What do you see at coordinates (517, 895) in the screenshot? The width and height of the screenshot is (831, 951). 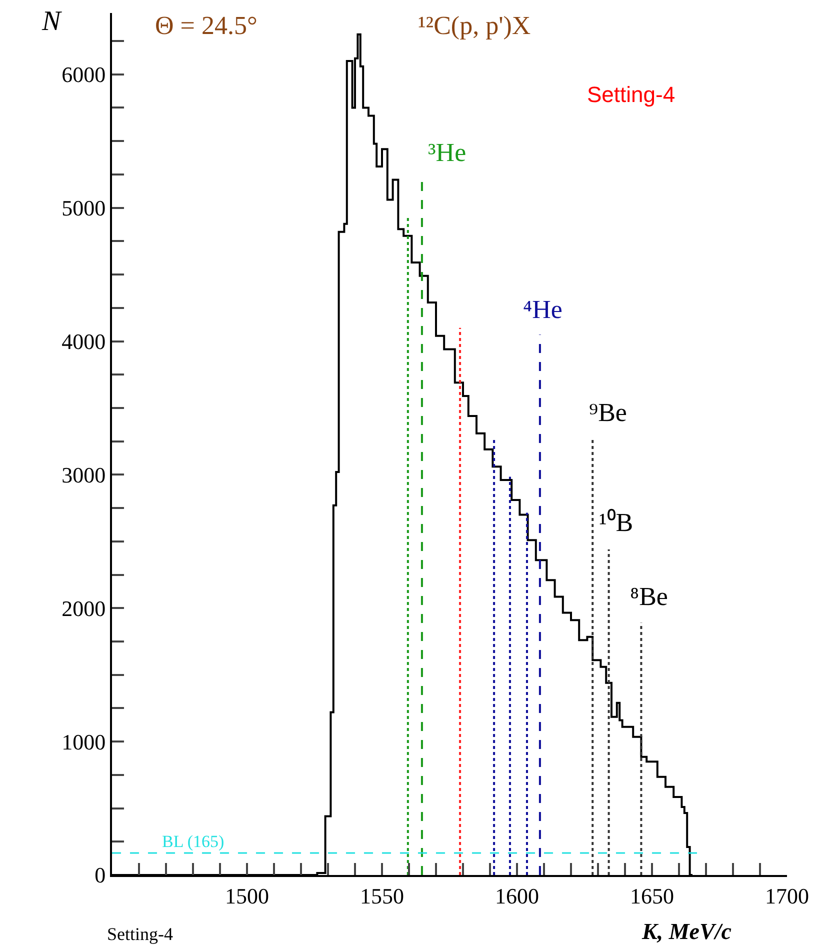 I see `x-tick-label: 1600` at bounding box center [517, 895].